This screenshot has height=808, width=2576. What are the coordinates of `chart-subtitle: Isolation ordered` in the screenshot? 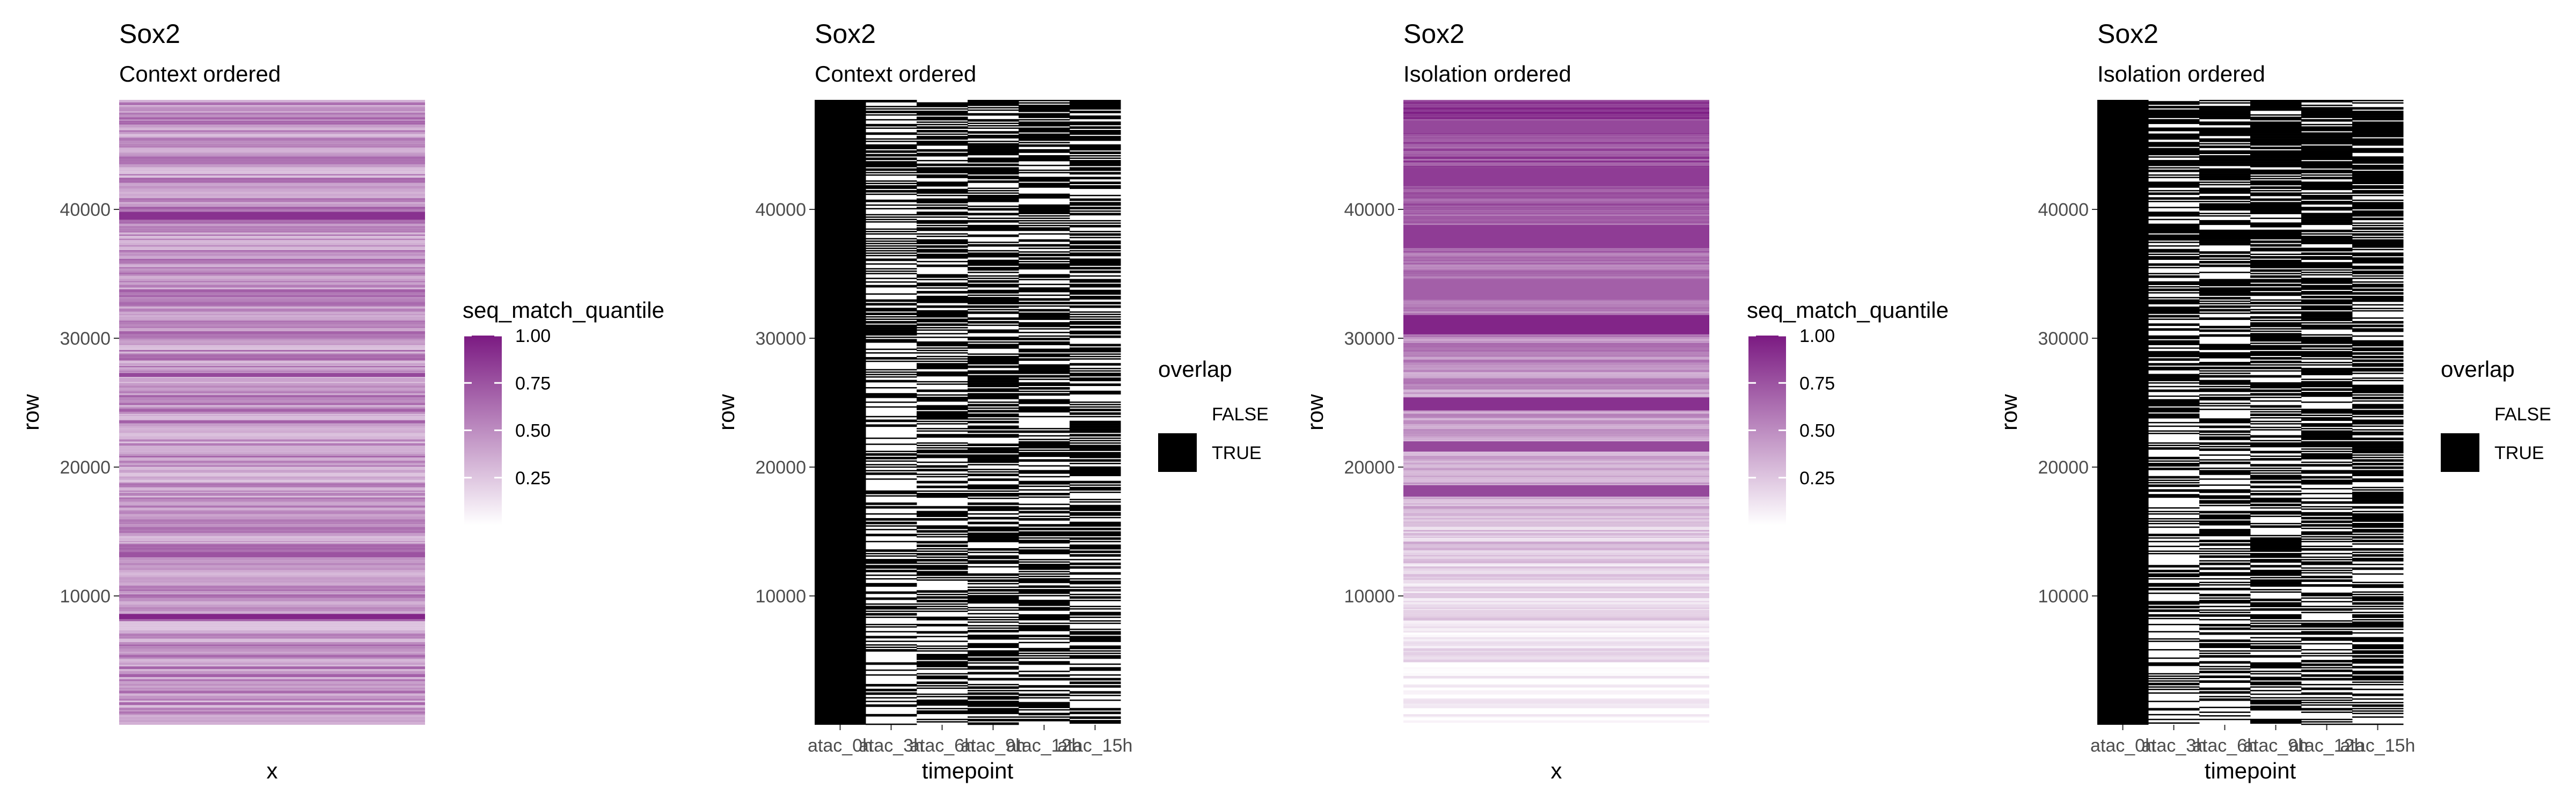 It's located at (1487, 73).